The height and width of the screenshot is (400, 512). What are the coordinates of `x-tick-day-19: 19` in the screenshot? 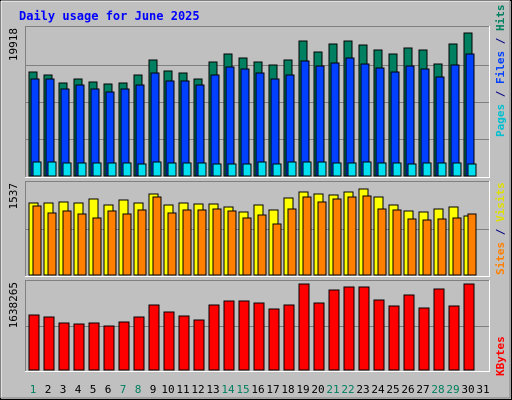 It's located at (302, 389).